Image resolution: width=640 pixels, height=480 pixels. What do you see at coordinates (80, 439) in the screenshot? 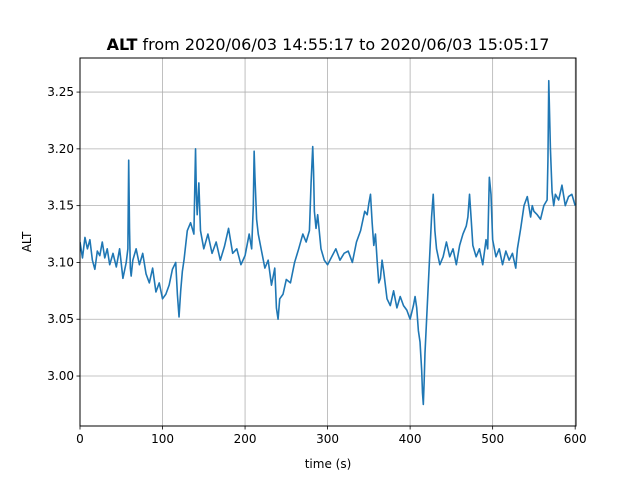
I see `x-tick-label: 0` at bounding box center [80, 439].